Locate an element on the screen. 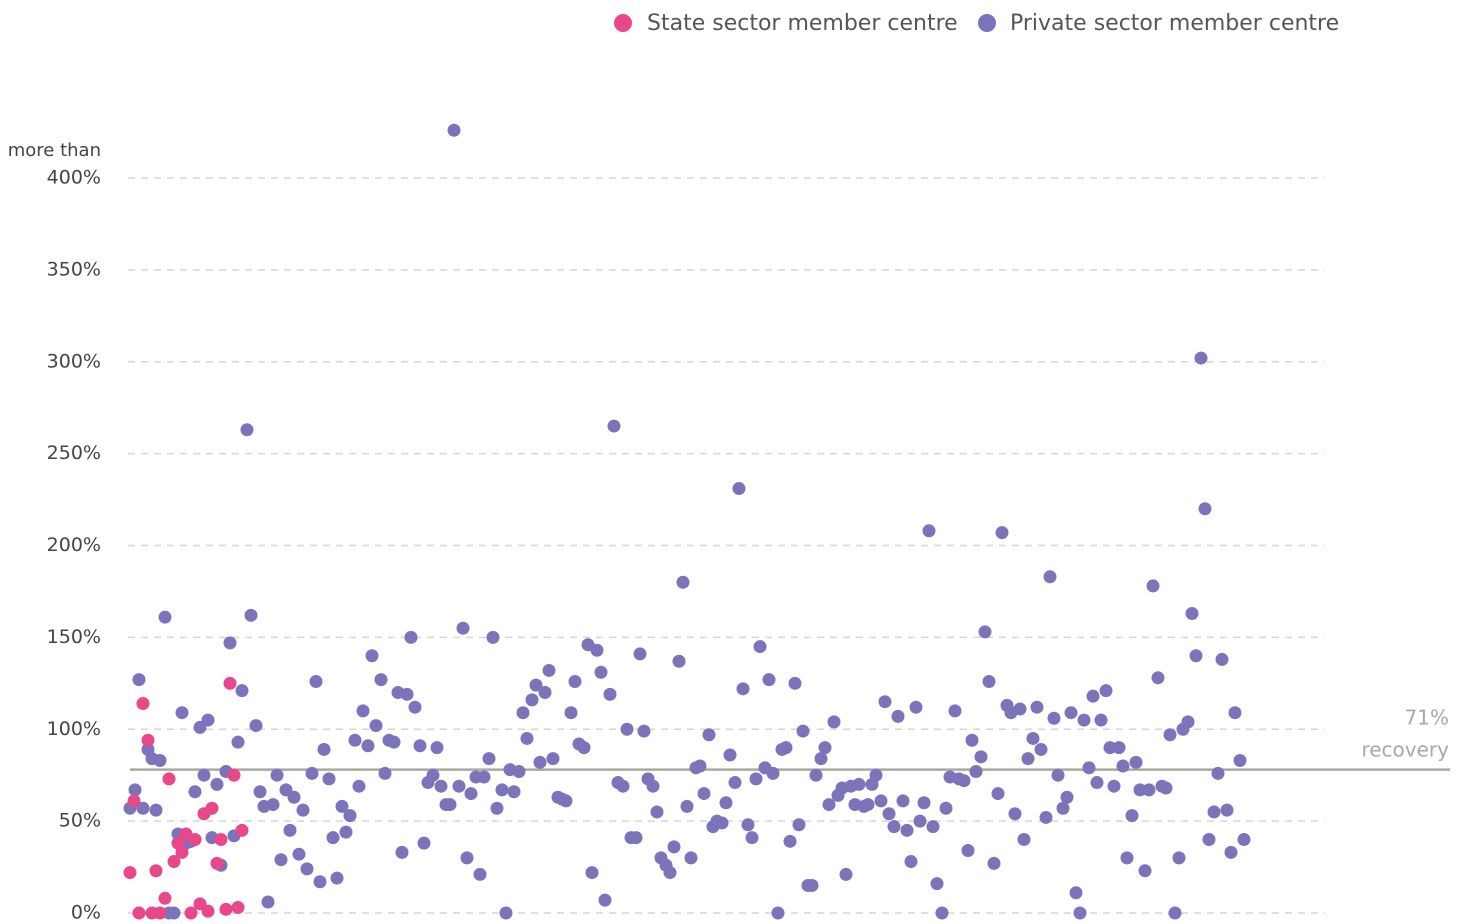 Image resolution: width=1469 pixels, height=924 pixels. y-tick-label: 0% is located at coordinates (86, 913).